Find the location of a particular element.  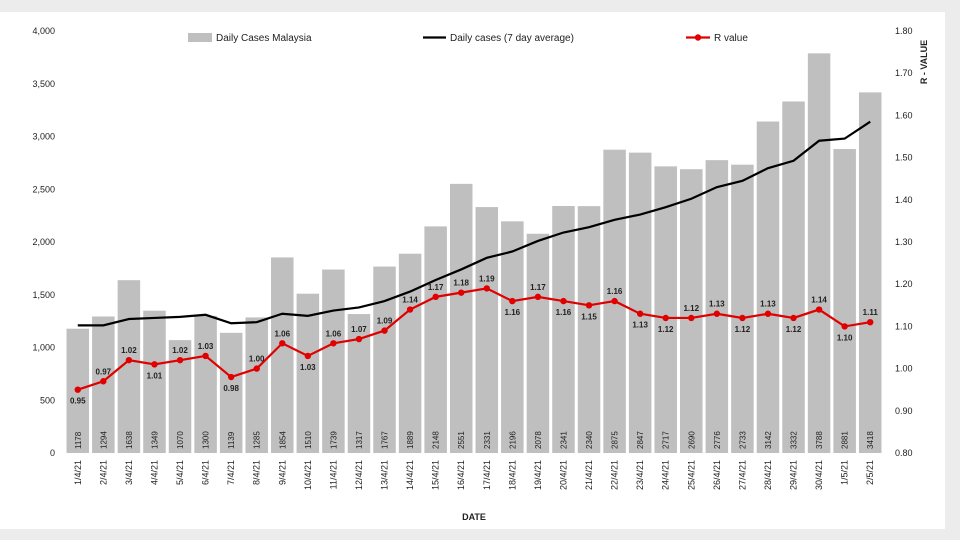

bar-value-label: 1510 is located at coordinates (308, 440).